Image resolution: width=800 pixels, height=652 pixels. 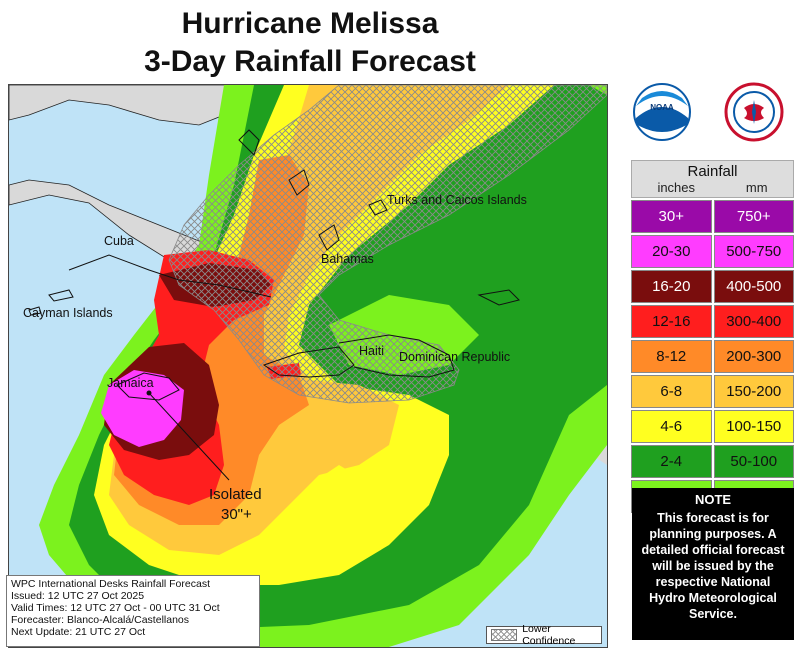 What do you see at coordinates (671, 356) in the screenshot?
I see `legend-cell-in: 8-12` at bounding box center [671, 356].